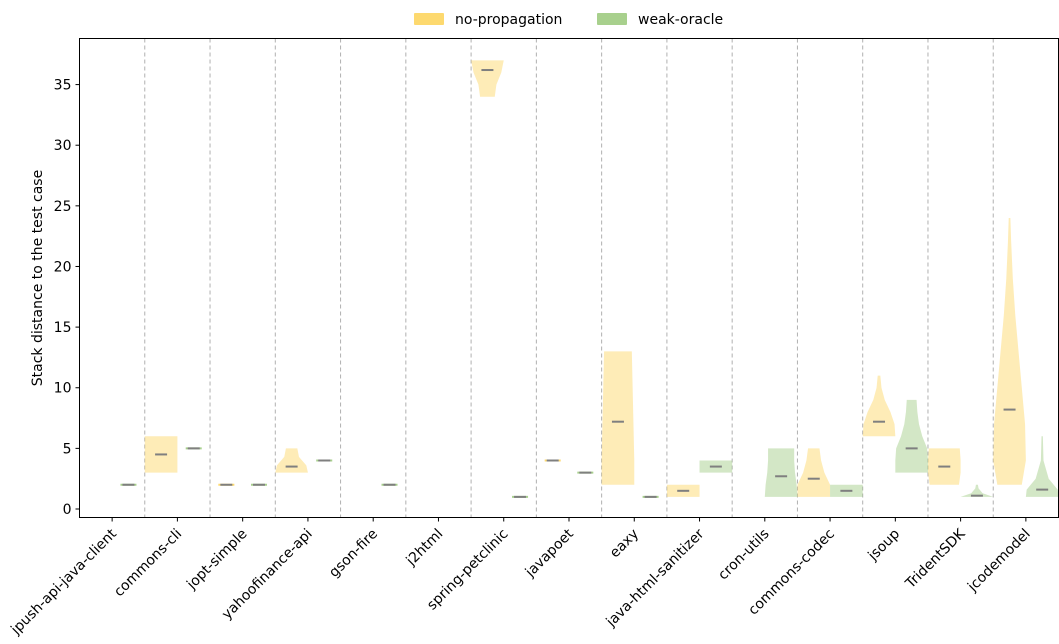  I want to click on violin-no-propagation-jcodemodel, so click(1009, 351).